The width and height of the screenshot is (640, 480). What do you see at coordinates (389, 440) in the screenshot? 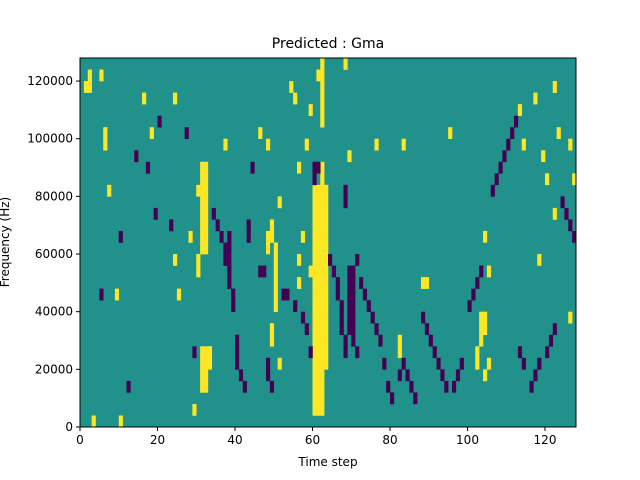
I see `x-tick-label: 80` at bounding box center [389, 440].